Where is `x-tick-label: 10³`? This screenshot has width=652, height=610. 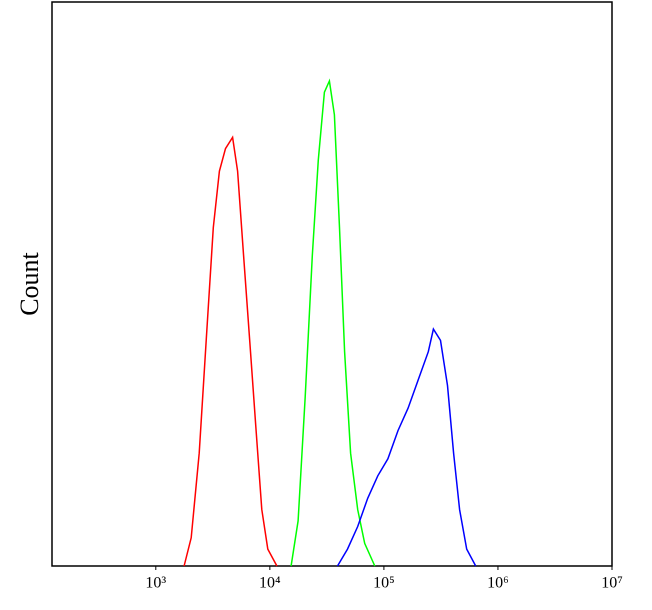 x-tick-label: 10³ is located at coordinates (155, 583).